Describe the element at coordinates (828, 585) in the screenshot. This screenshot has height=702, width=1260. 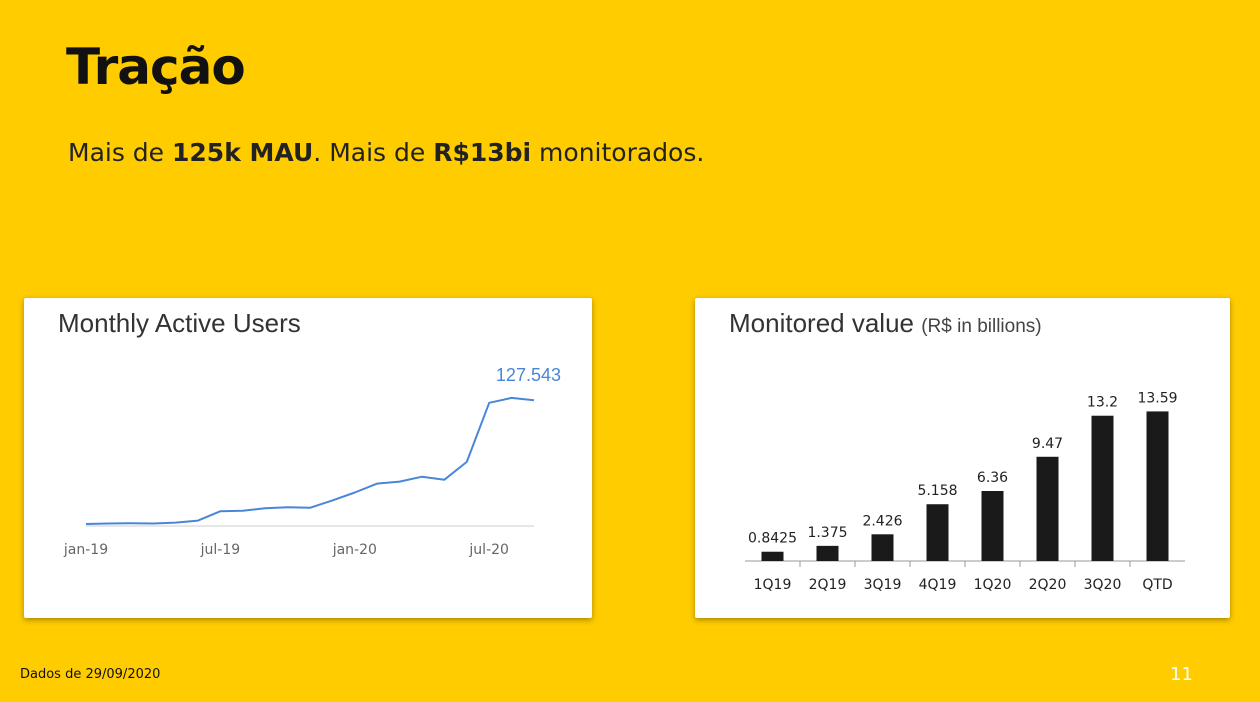
I see `monitored-x-tick-2Q19: 2Q19` at that location.